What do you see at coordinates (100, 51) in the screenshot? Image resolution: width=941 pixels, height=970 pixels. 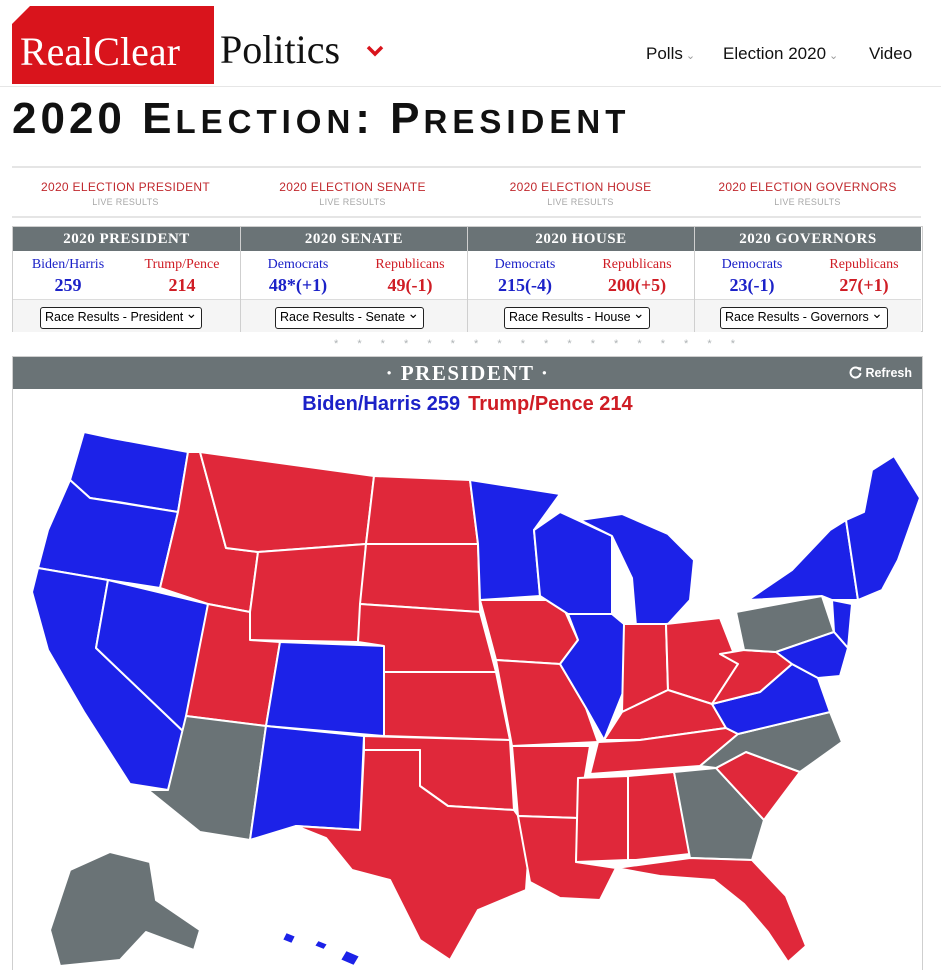 I see `logo-text-realclear: RealClear` at bounding box center [100, 51].